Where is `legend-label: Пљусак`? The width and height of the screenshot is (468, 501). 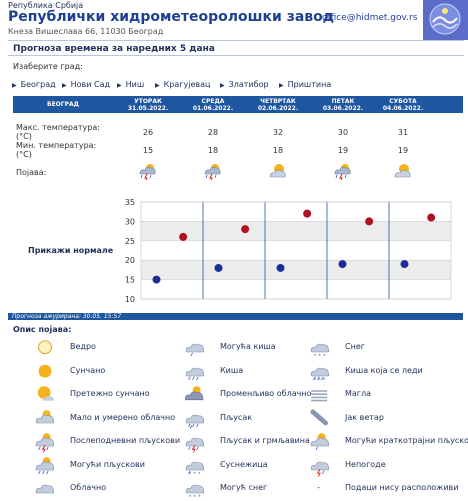
legend-label: Пљусак is located at coordinates (236, 417).